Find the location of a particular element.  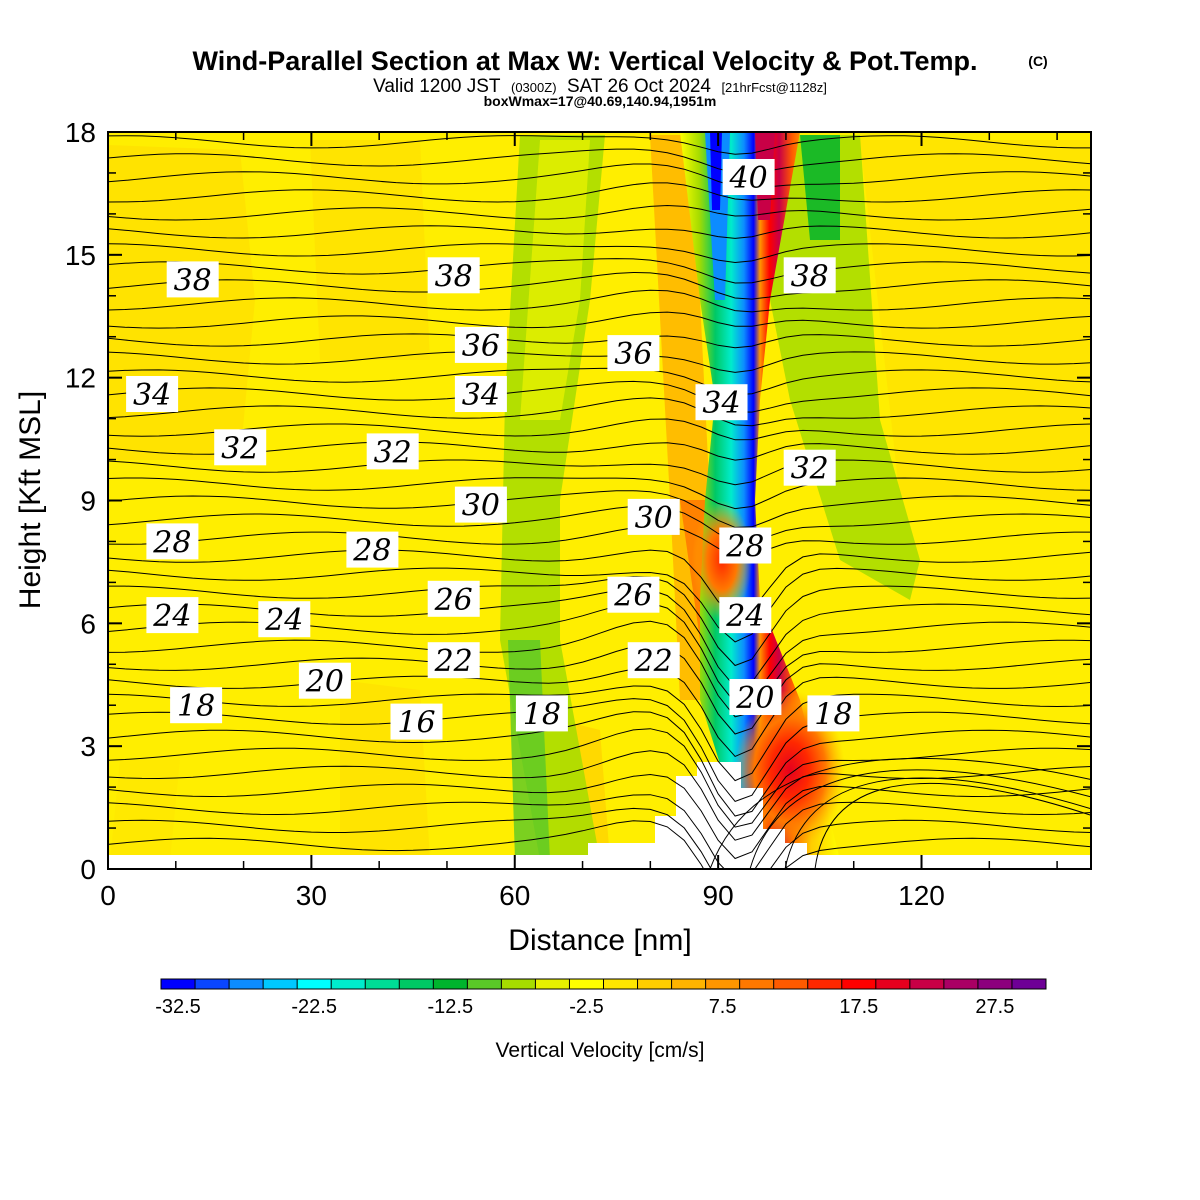

x-tick-label: 120 is located at coordinates (921, 895).